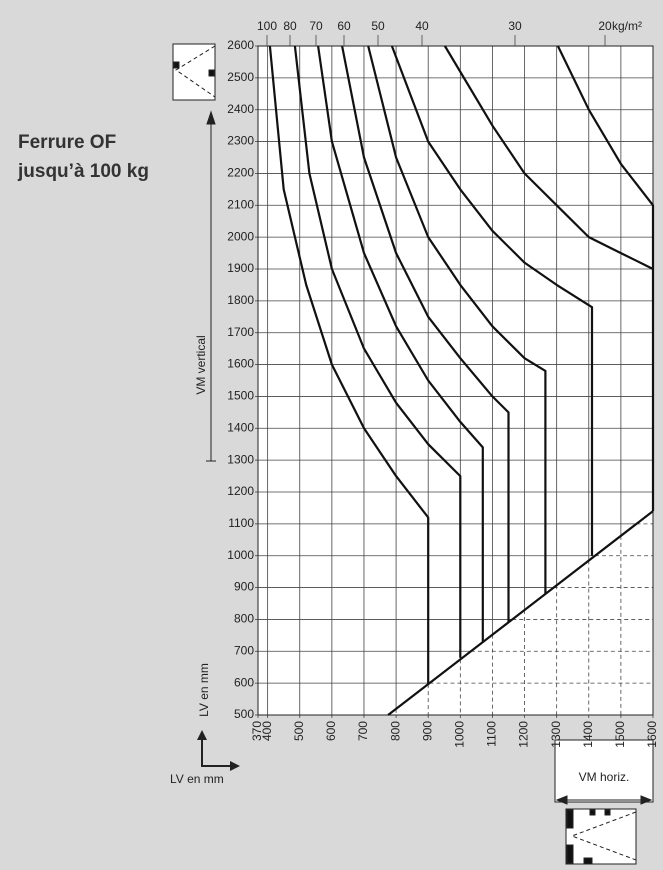  I want to click on x-tick-label: 370, so click(257, 731).